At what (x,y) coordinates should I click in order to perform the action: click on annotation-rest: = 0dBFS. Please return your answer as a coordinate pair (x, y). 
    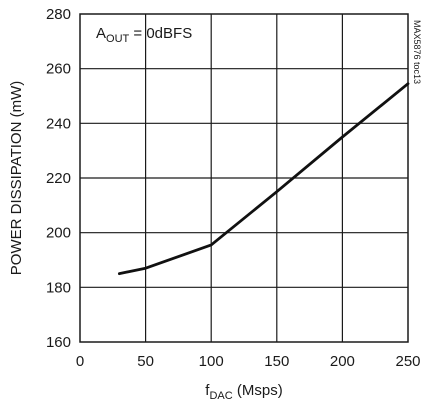
    Looking at the image, I should click on (160, 33).